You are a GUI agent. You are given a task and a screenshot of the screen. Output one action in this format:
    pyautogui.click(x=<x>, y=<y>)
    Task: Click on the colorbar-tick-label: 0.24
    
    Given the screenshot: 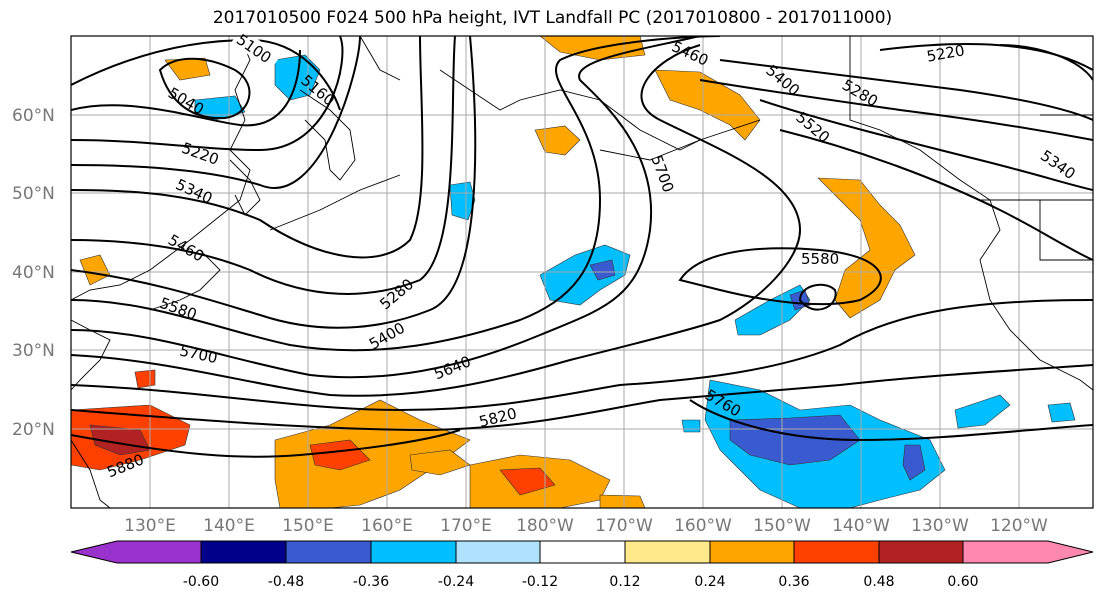 What is the action you would take?
    pyautogui.click(x=709, y=582)
    